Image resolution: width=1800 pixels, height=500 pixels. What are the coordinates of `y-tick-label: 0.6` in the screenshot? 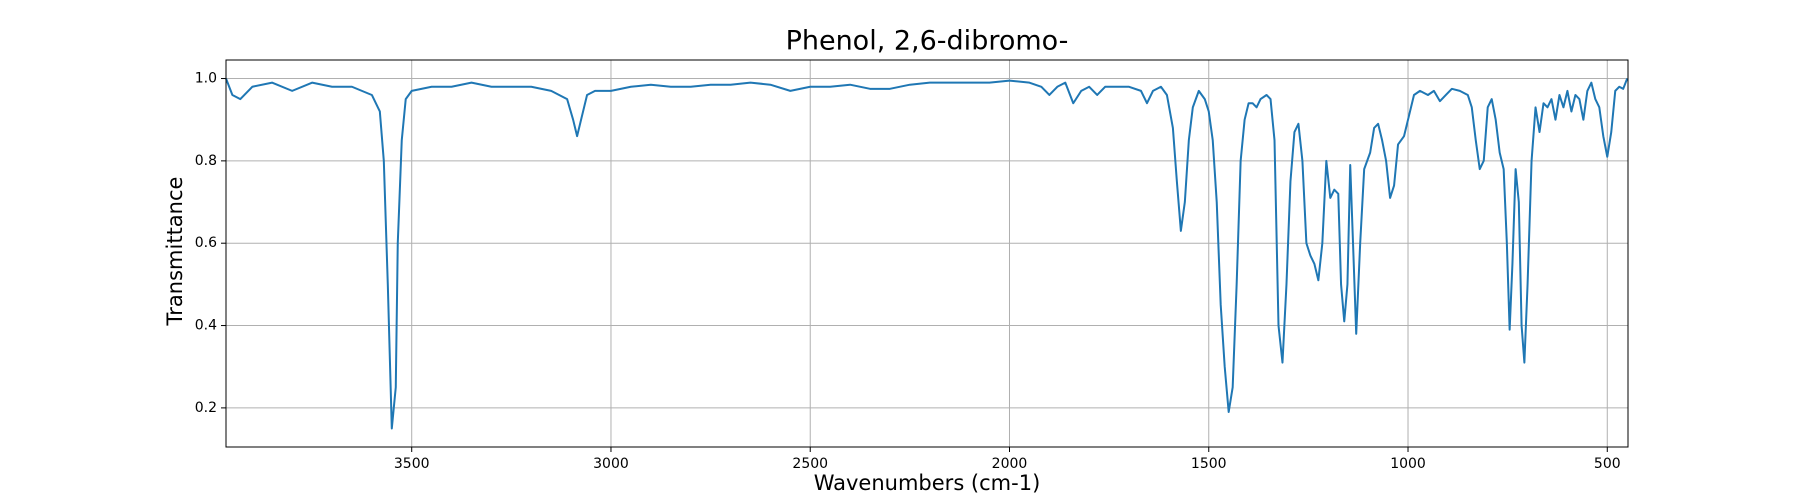 It's located at (206, 243).